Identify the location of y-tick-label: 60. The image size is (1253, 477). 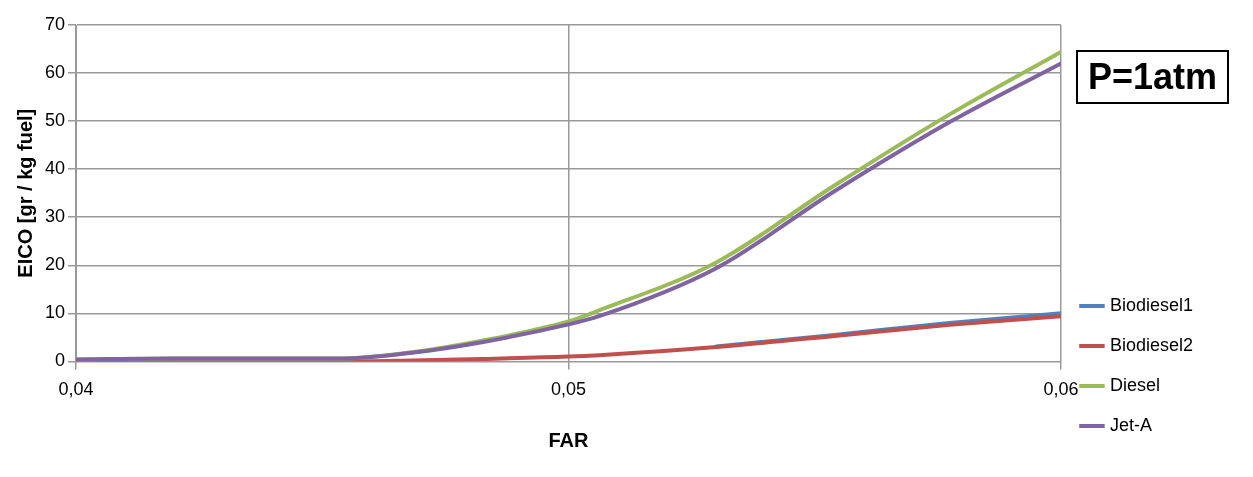
(55, 72).